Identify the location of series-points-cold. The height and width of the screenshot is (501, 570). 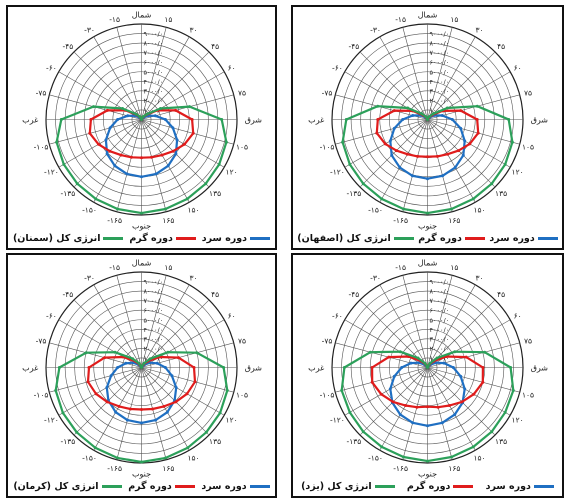
(427, 147).